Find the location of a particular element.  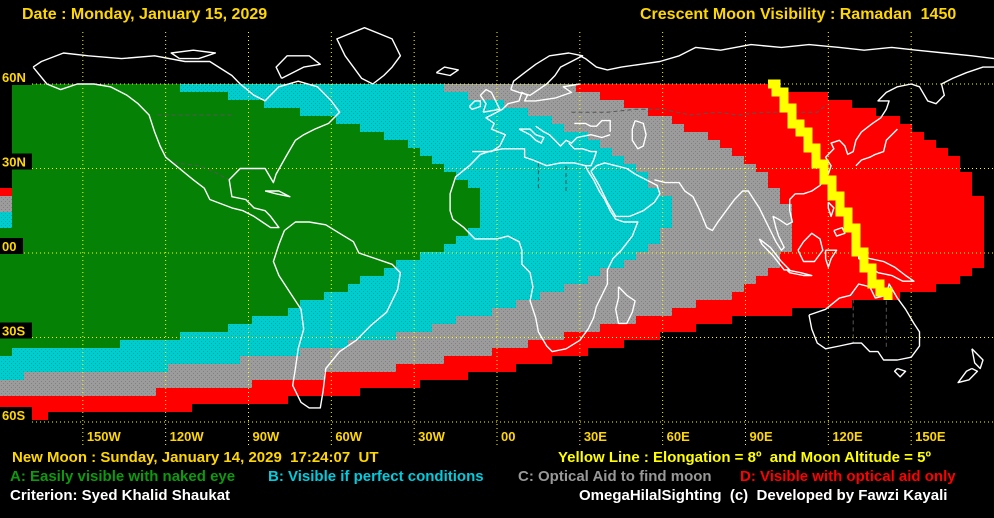

latitude-label: 30S is located at coordinates (13, 331).